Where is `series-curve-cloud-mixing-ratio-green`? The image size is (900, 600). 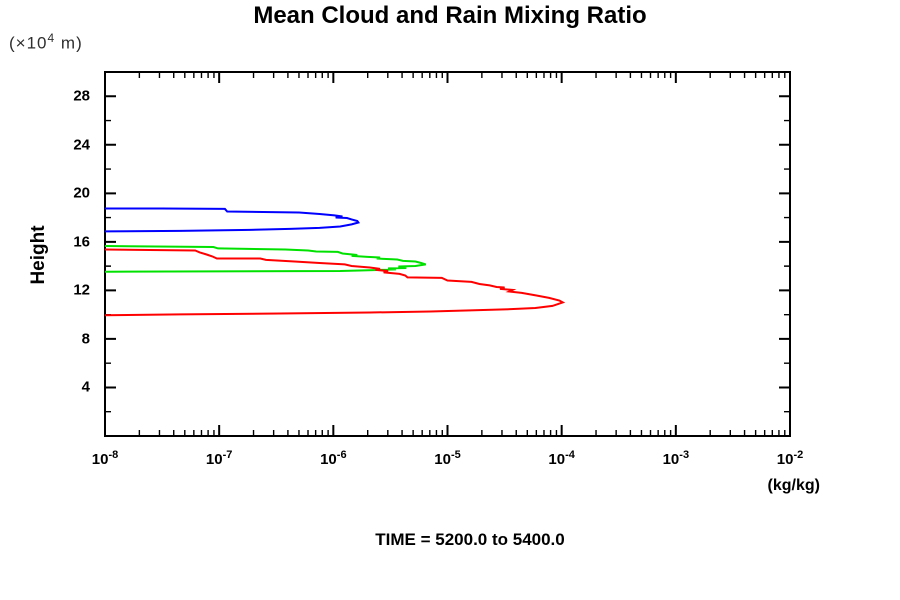
series-curve-cloud-mixing-ratio-green is located at coordinates (265, 259).